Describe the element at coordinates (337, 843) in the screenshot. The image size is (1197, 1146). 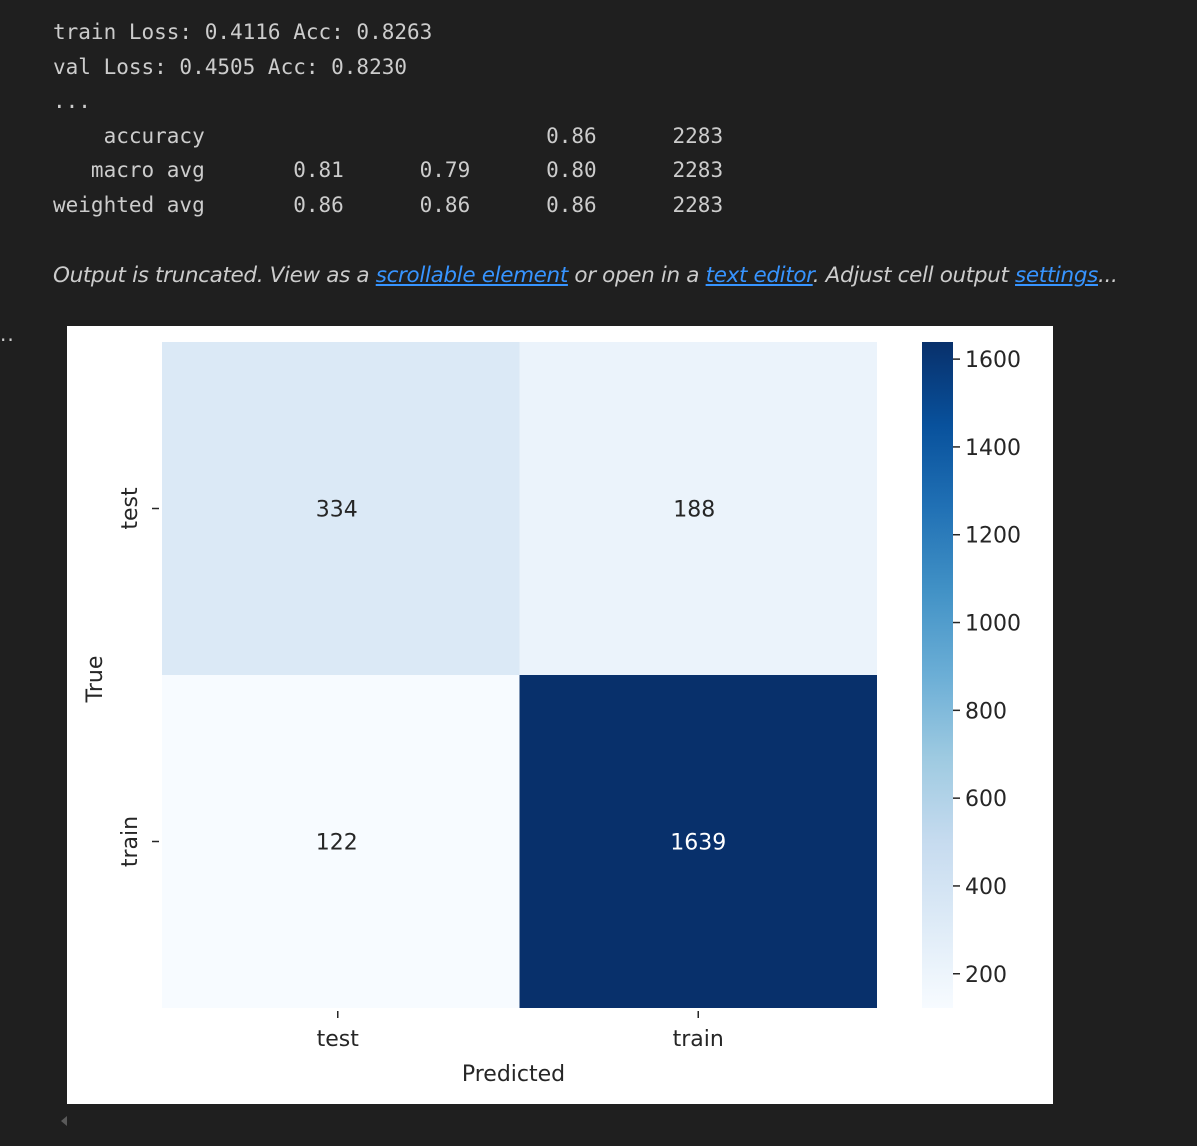
I see `cell-value-label: 122` at that location.